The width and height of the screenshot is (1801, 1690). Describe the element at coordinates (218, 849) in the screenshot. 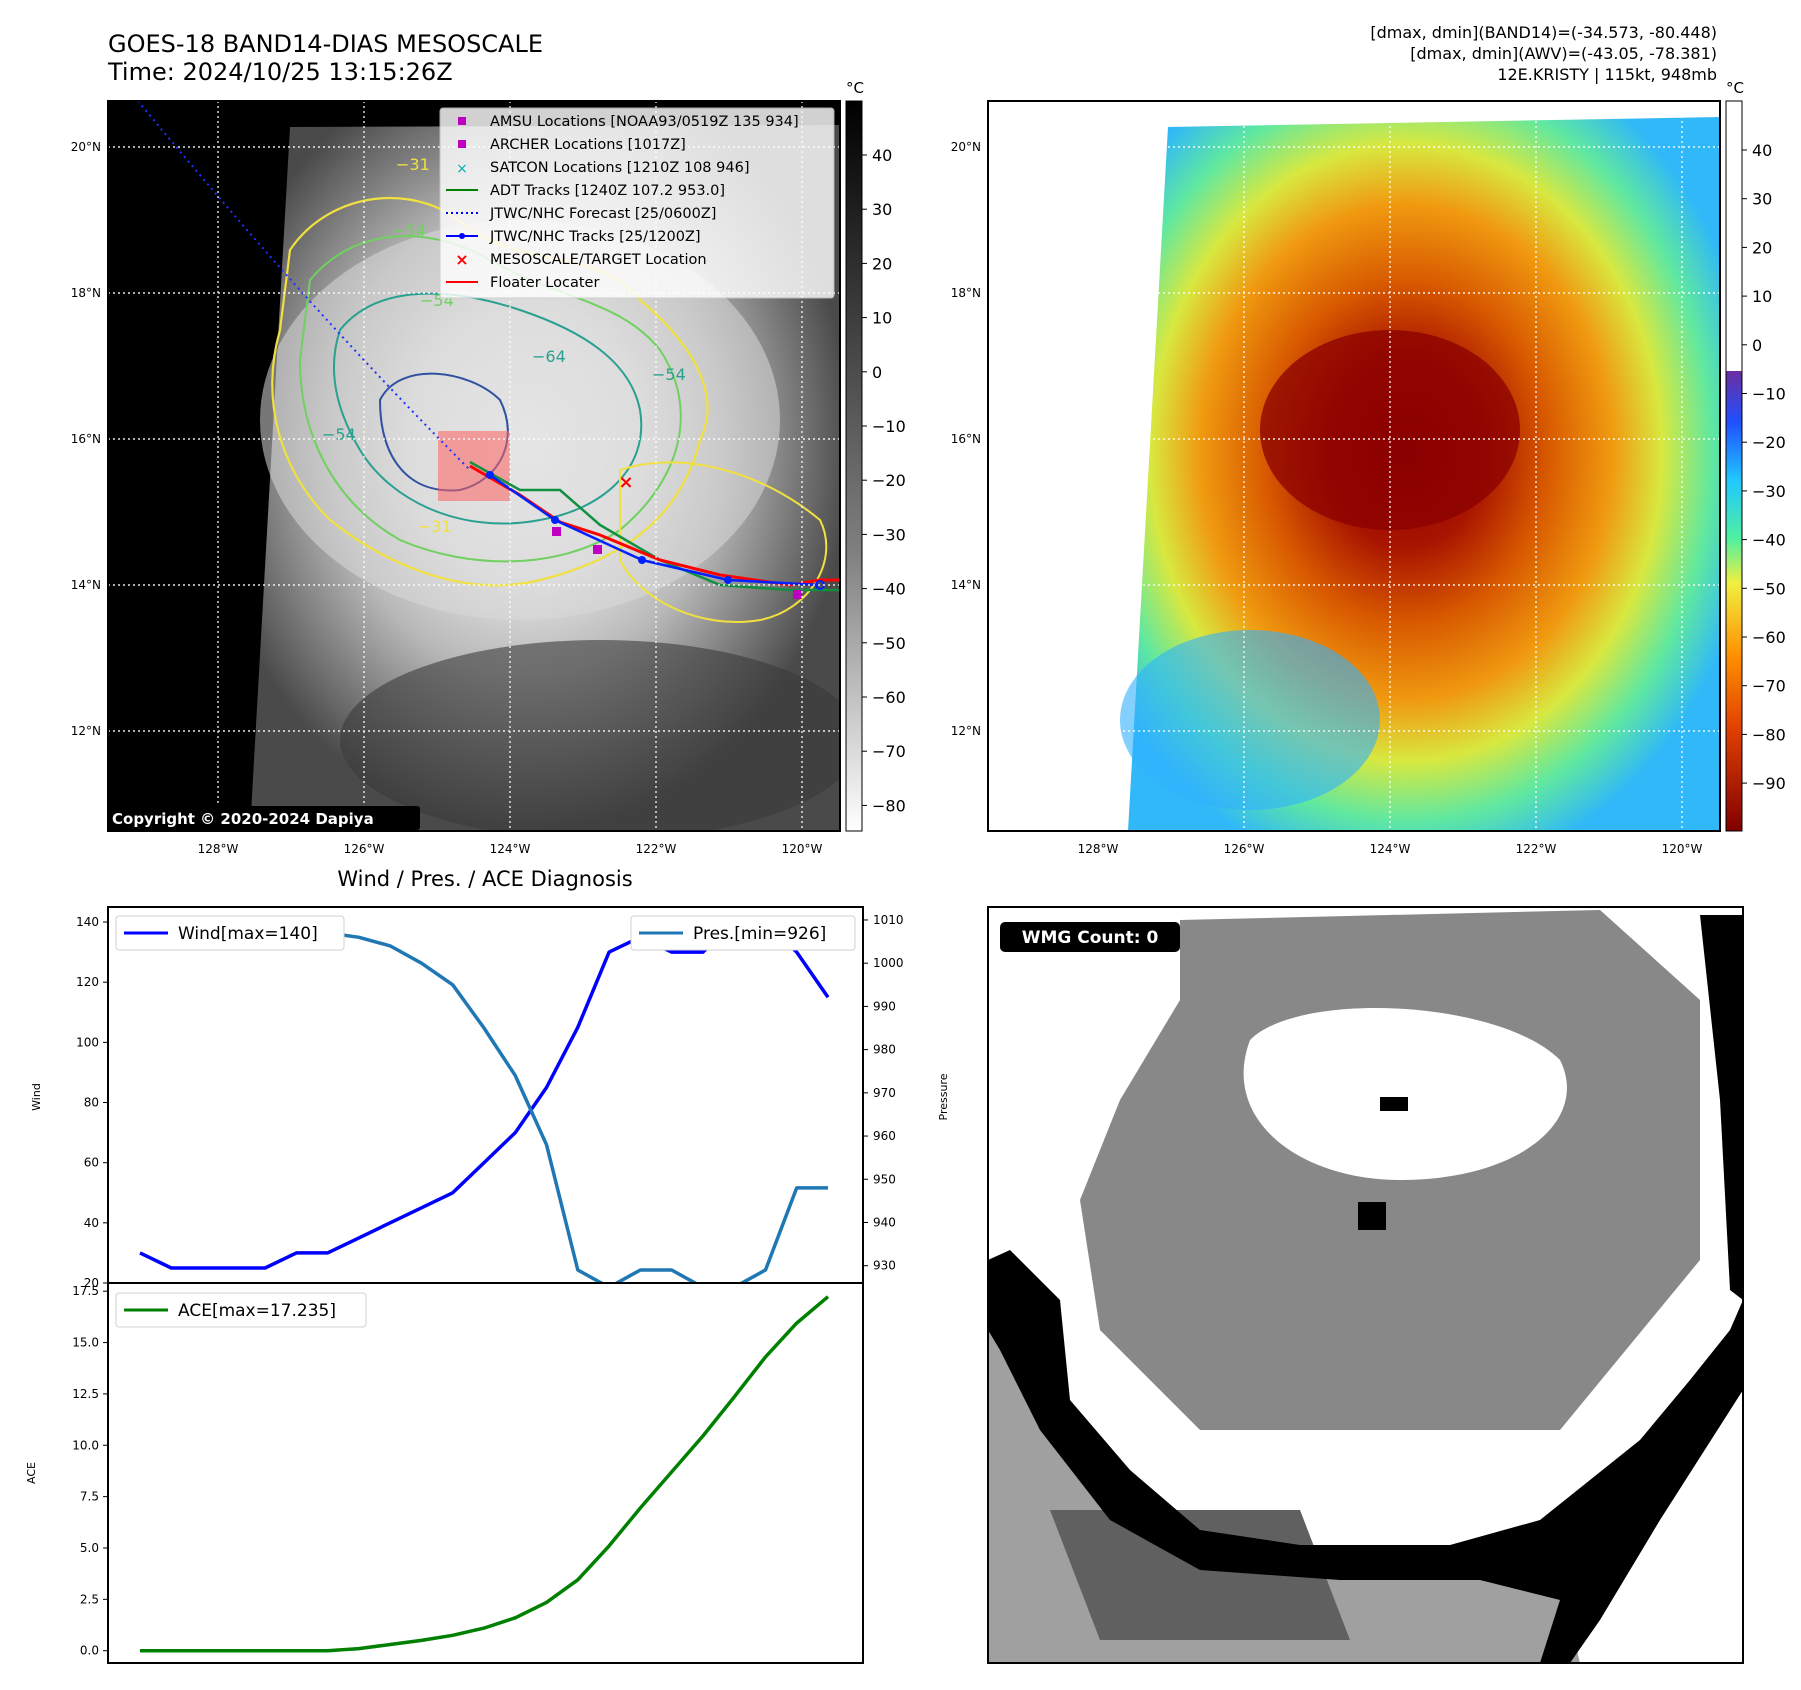

I see `ir-lon-label: 128°W` at that location.